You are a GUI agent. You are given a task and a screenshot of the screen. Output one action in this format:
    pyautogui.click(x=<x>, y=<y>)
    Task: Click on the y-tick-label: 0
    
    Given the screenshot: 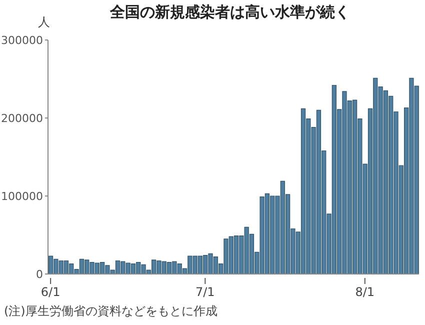 What is the action you would take?
    pyautogui.click(x=39, y=274)
    